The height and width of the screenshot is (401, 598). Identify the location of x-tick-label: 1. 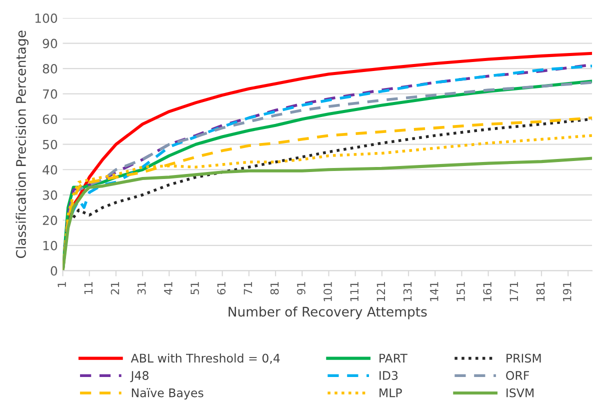
(62, 284).